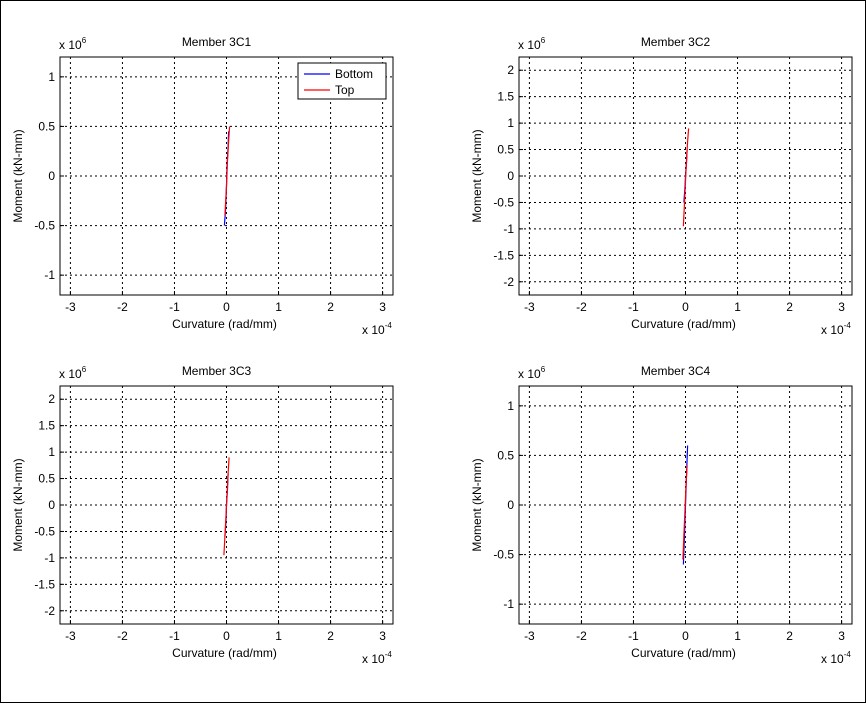 The width and height of the screenshot is (866, 704). Describe the element at coordinates (345, 90) in the screenshot. I see `legend-label-top: Top` at that location.